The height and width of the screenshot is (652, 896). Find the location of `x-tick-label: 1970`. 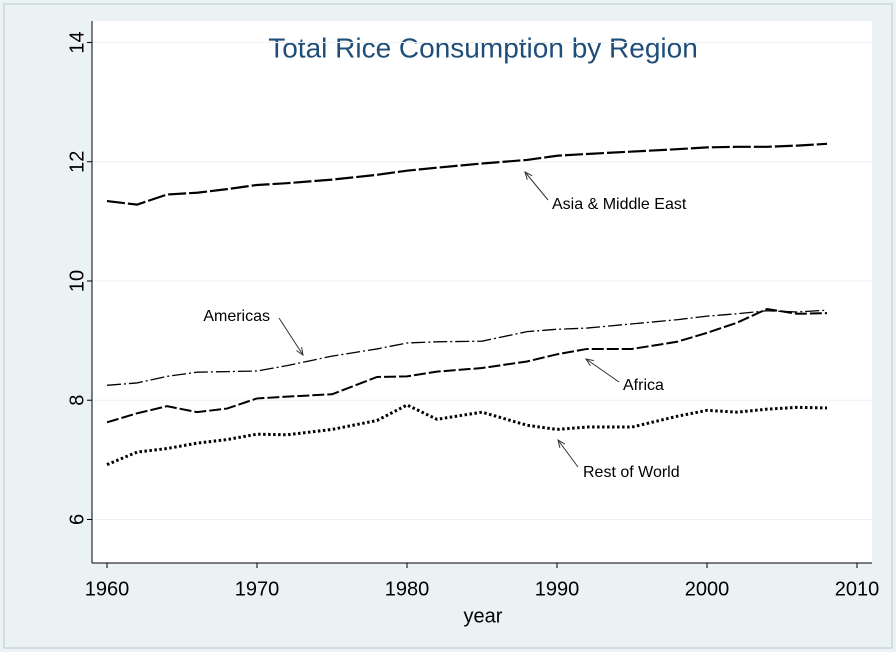

x-tick-label: 1970 is located at coordinates (257, 589).